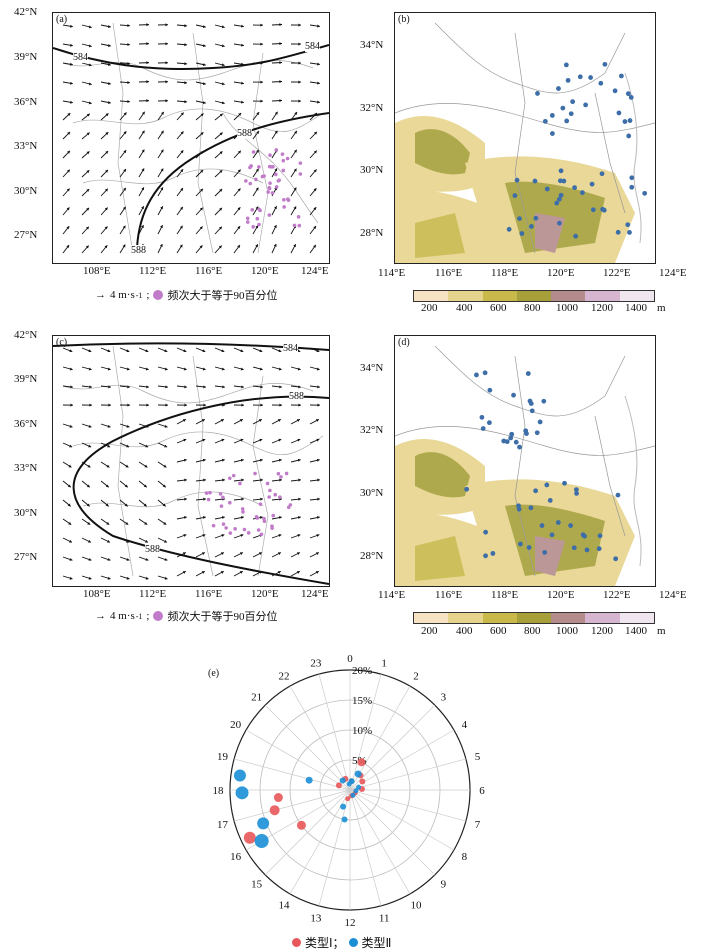  I want to click on wind-map-a: (a) 584 584 588 588, so click(191, 138).